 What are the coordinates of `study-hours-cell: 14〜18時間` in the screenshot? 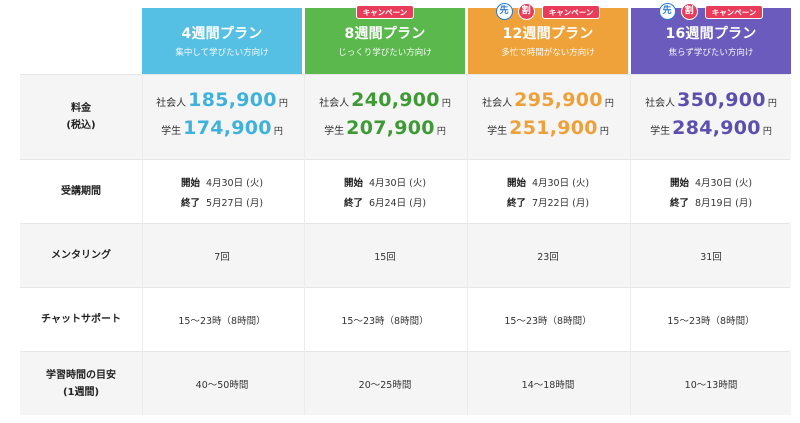 It's located at (548, 383).